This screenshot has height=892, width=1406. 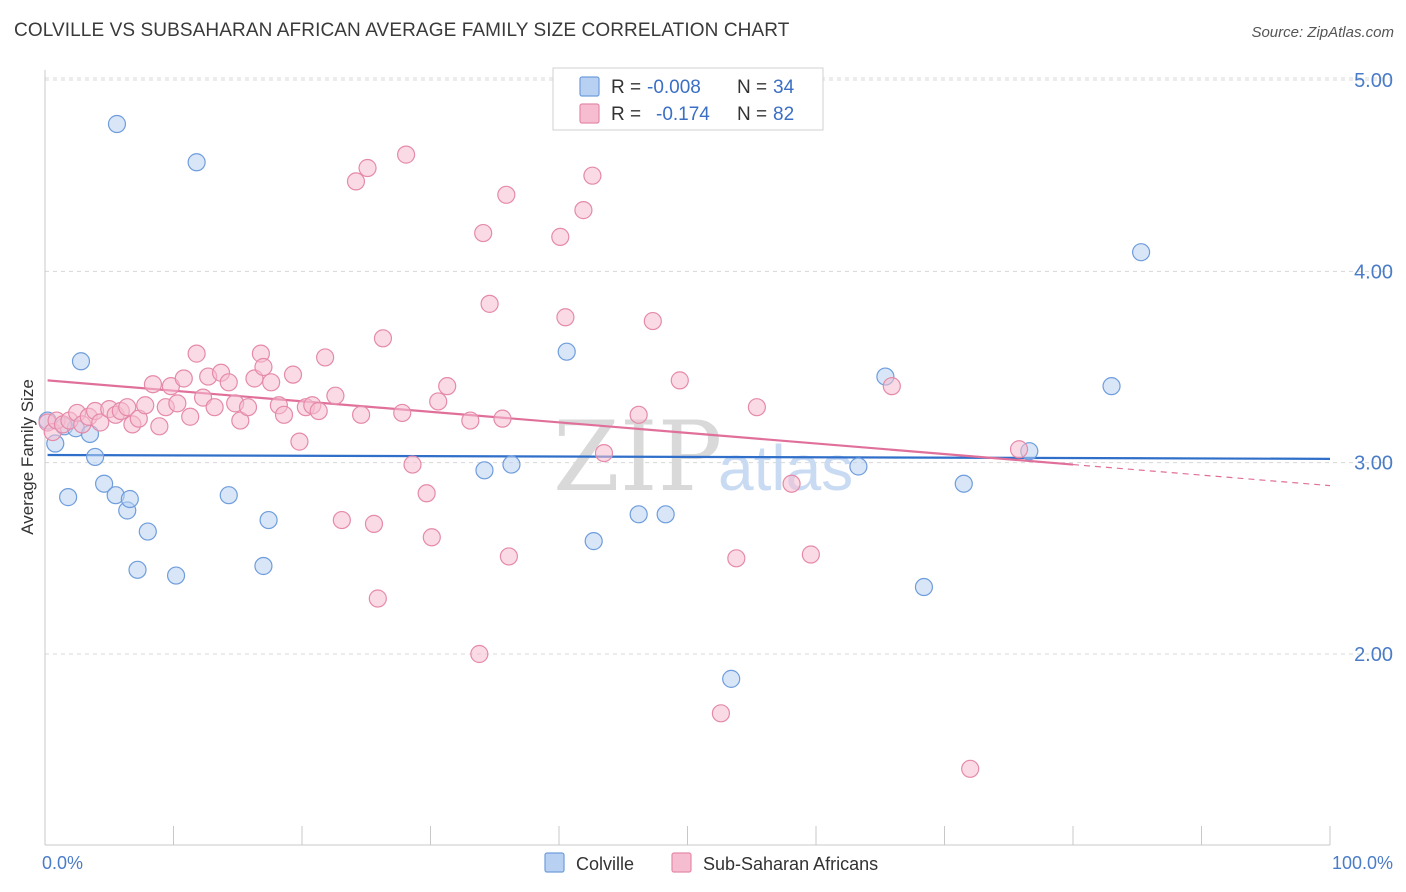 What do you see at coordinates (1373, 464) in the screenshot?
I see `y-tick-label-1: 3.00` at bounding box center [1373, 464].